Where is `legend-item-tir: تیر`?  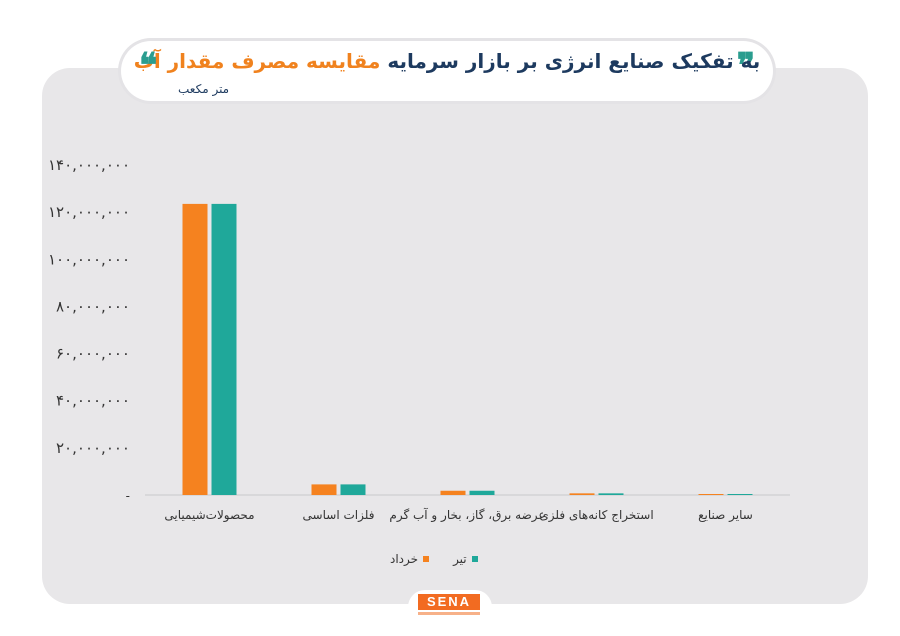
legend-item-tir: تیر is located at coordinates (465, 559).